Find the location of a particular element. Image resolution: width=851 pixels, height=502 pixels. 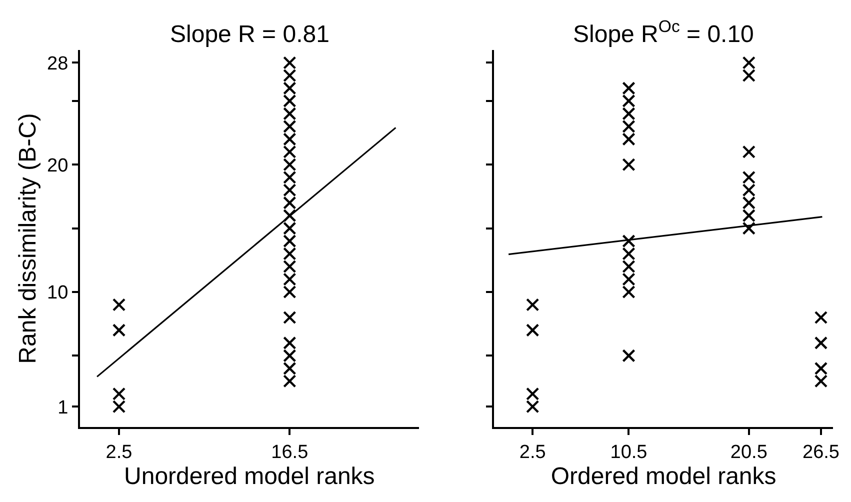

chart-title: Slope R = 0.81 is located at coordinates (250, 34).